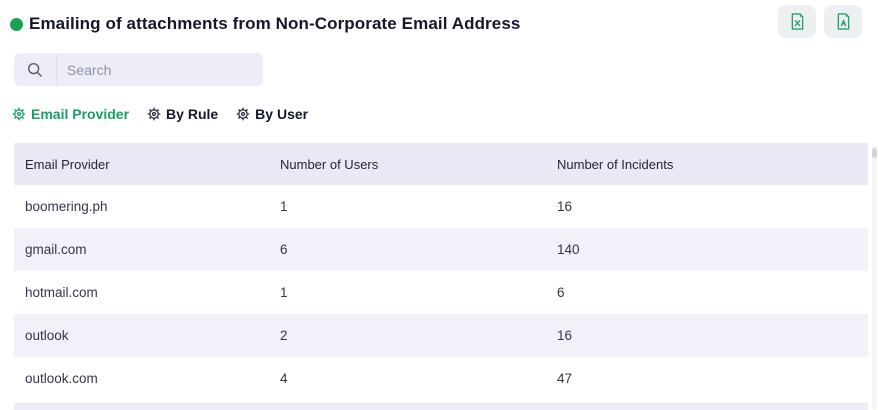 This screenshot has height=410, width=878. Describe the element at coordinates (820, 21) in the screenshot. I see `export-buttons` at that location.